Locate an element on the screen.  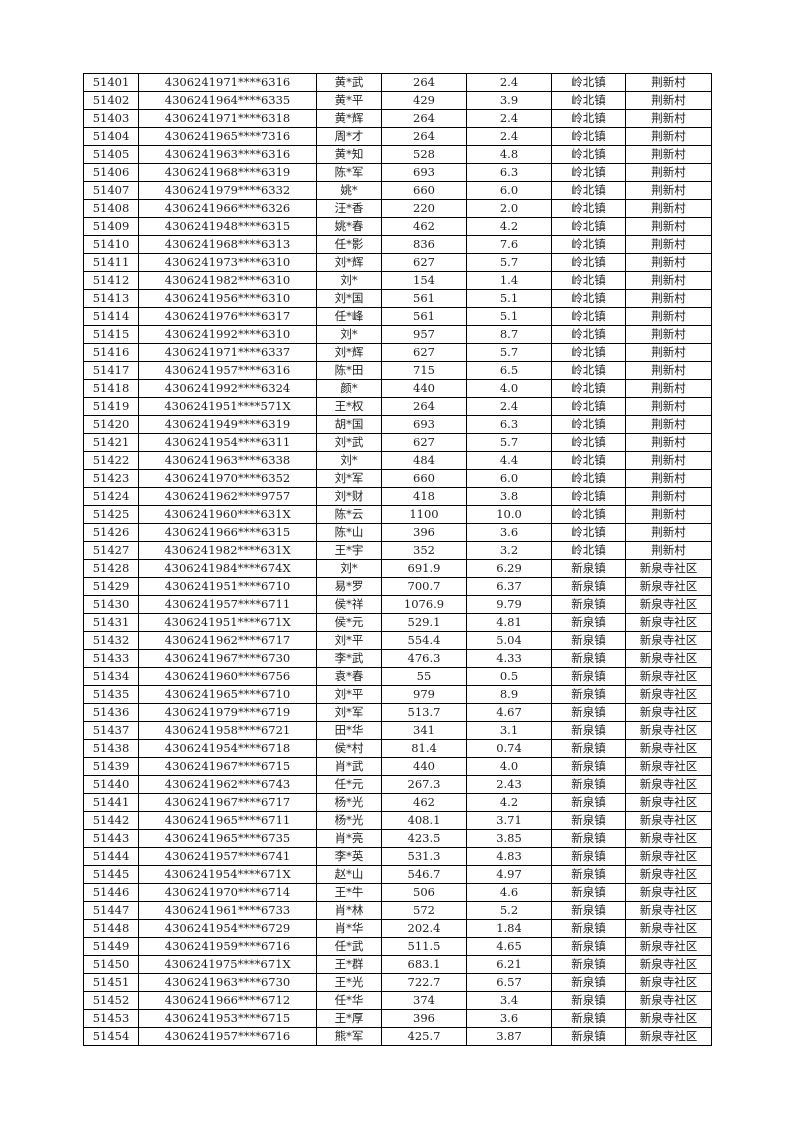
table-row: 51439 4306241967****6715 肖*武 440 4.0 新泉镇 新泉寺社区 is located at coordinates (397, 766).